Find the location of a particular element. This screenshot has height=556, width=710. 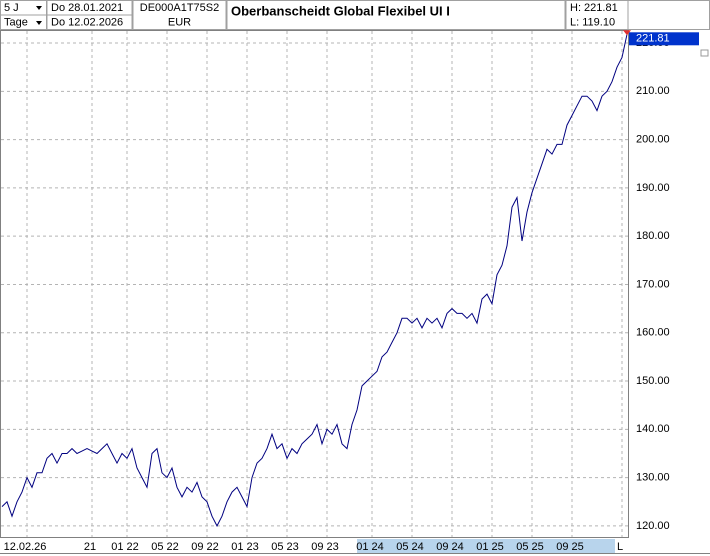

y-tick-label: 140.00 is located at coordinates (653, 429).